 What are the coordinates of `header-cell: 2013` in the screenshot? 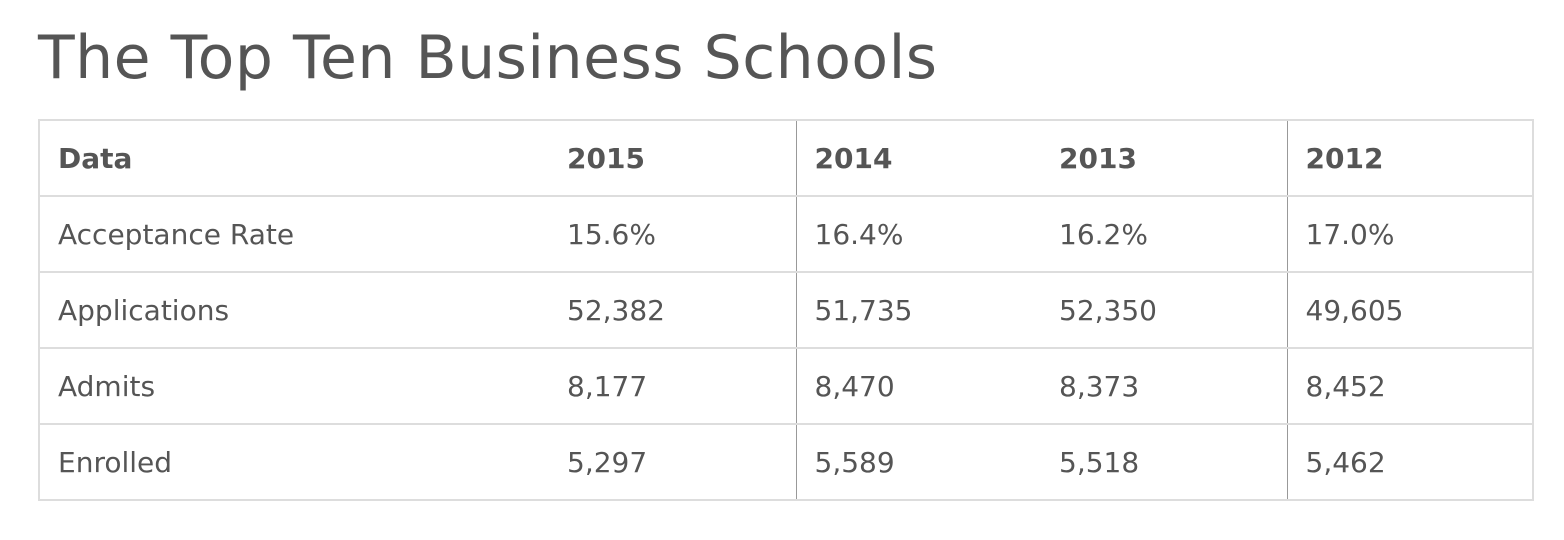 It's located at (1164, 157).